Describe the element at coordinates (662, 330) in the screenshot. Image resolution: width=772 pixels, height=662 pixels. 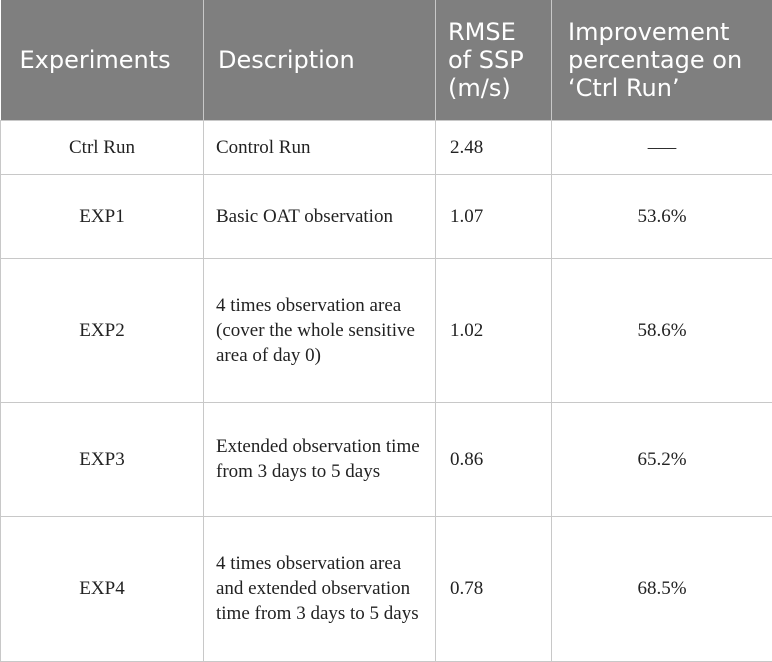
I see `cell-improvement: 58.6%` at that location.